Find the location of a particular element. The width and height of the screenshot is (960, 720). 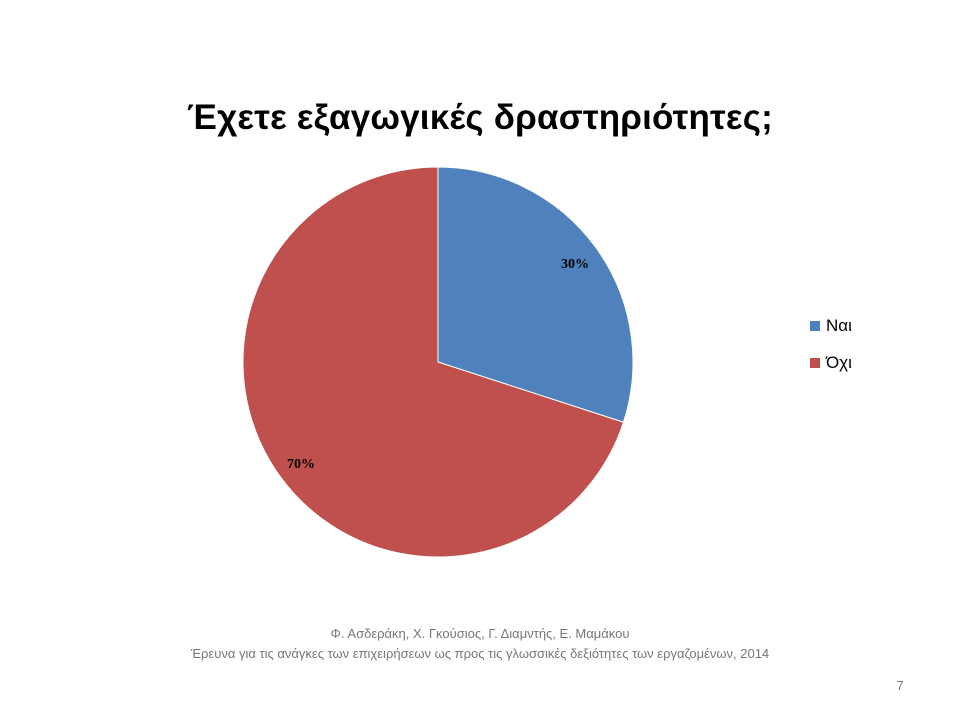

legend-item-oxi: Όχι is located at coordinates (831, 363).